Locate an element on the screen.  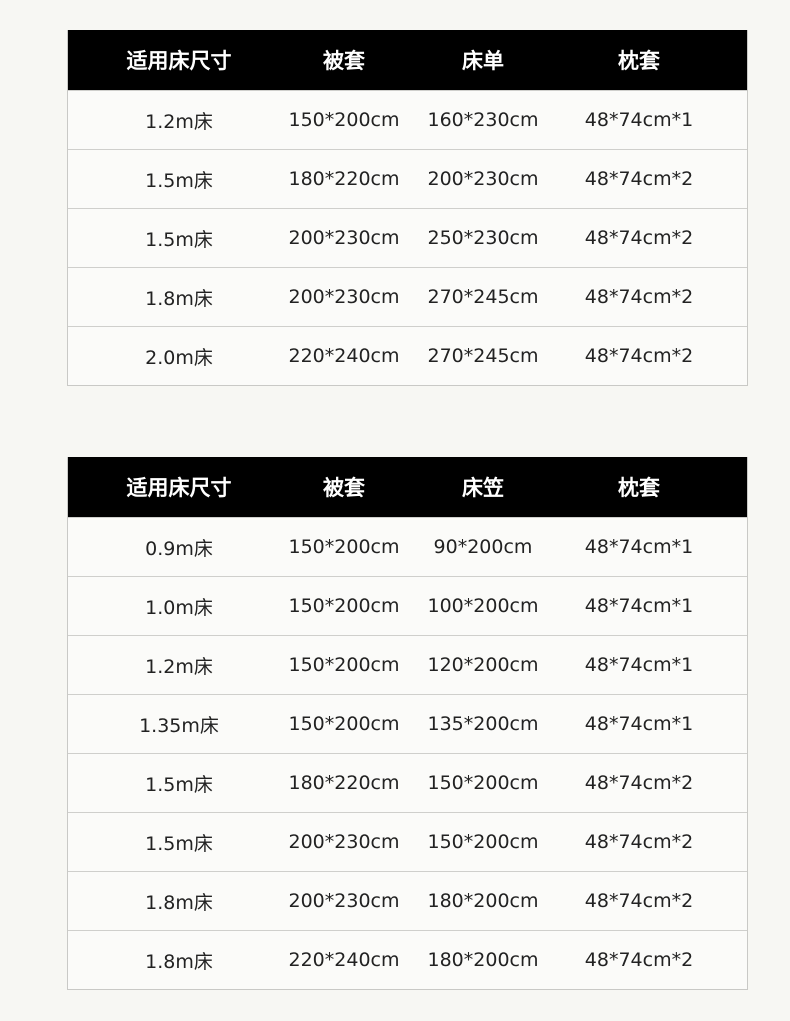
table-header: 适用床尺寸 被套 床单 枕套 is located at coordinates (407, 60).